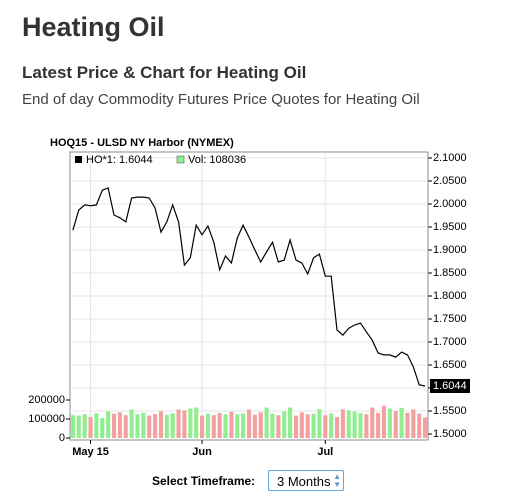 The image size is (523, 503). Describe the element at coordinates (164, 72) in the screenshot. I see `page-subtitle: Latest Price & Chart for Heating Oil` at that location.